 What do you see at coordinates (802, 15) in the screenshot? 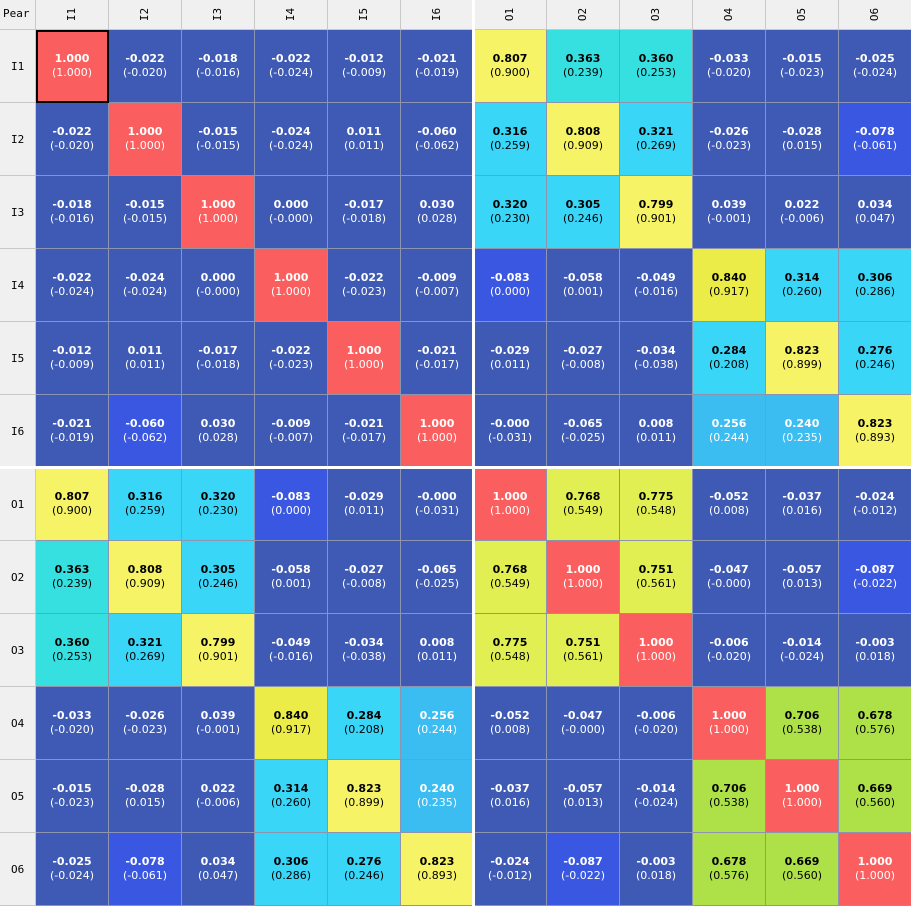
I see `column-header-o5: O5` at bounding box center [802, 15].